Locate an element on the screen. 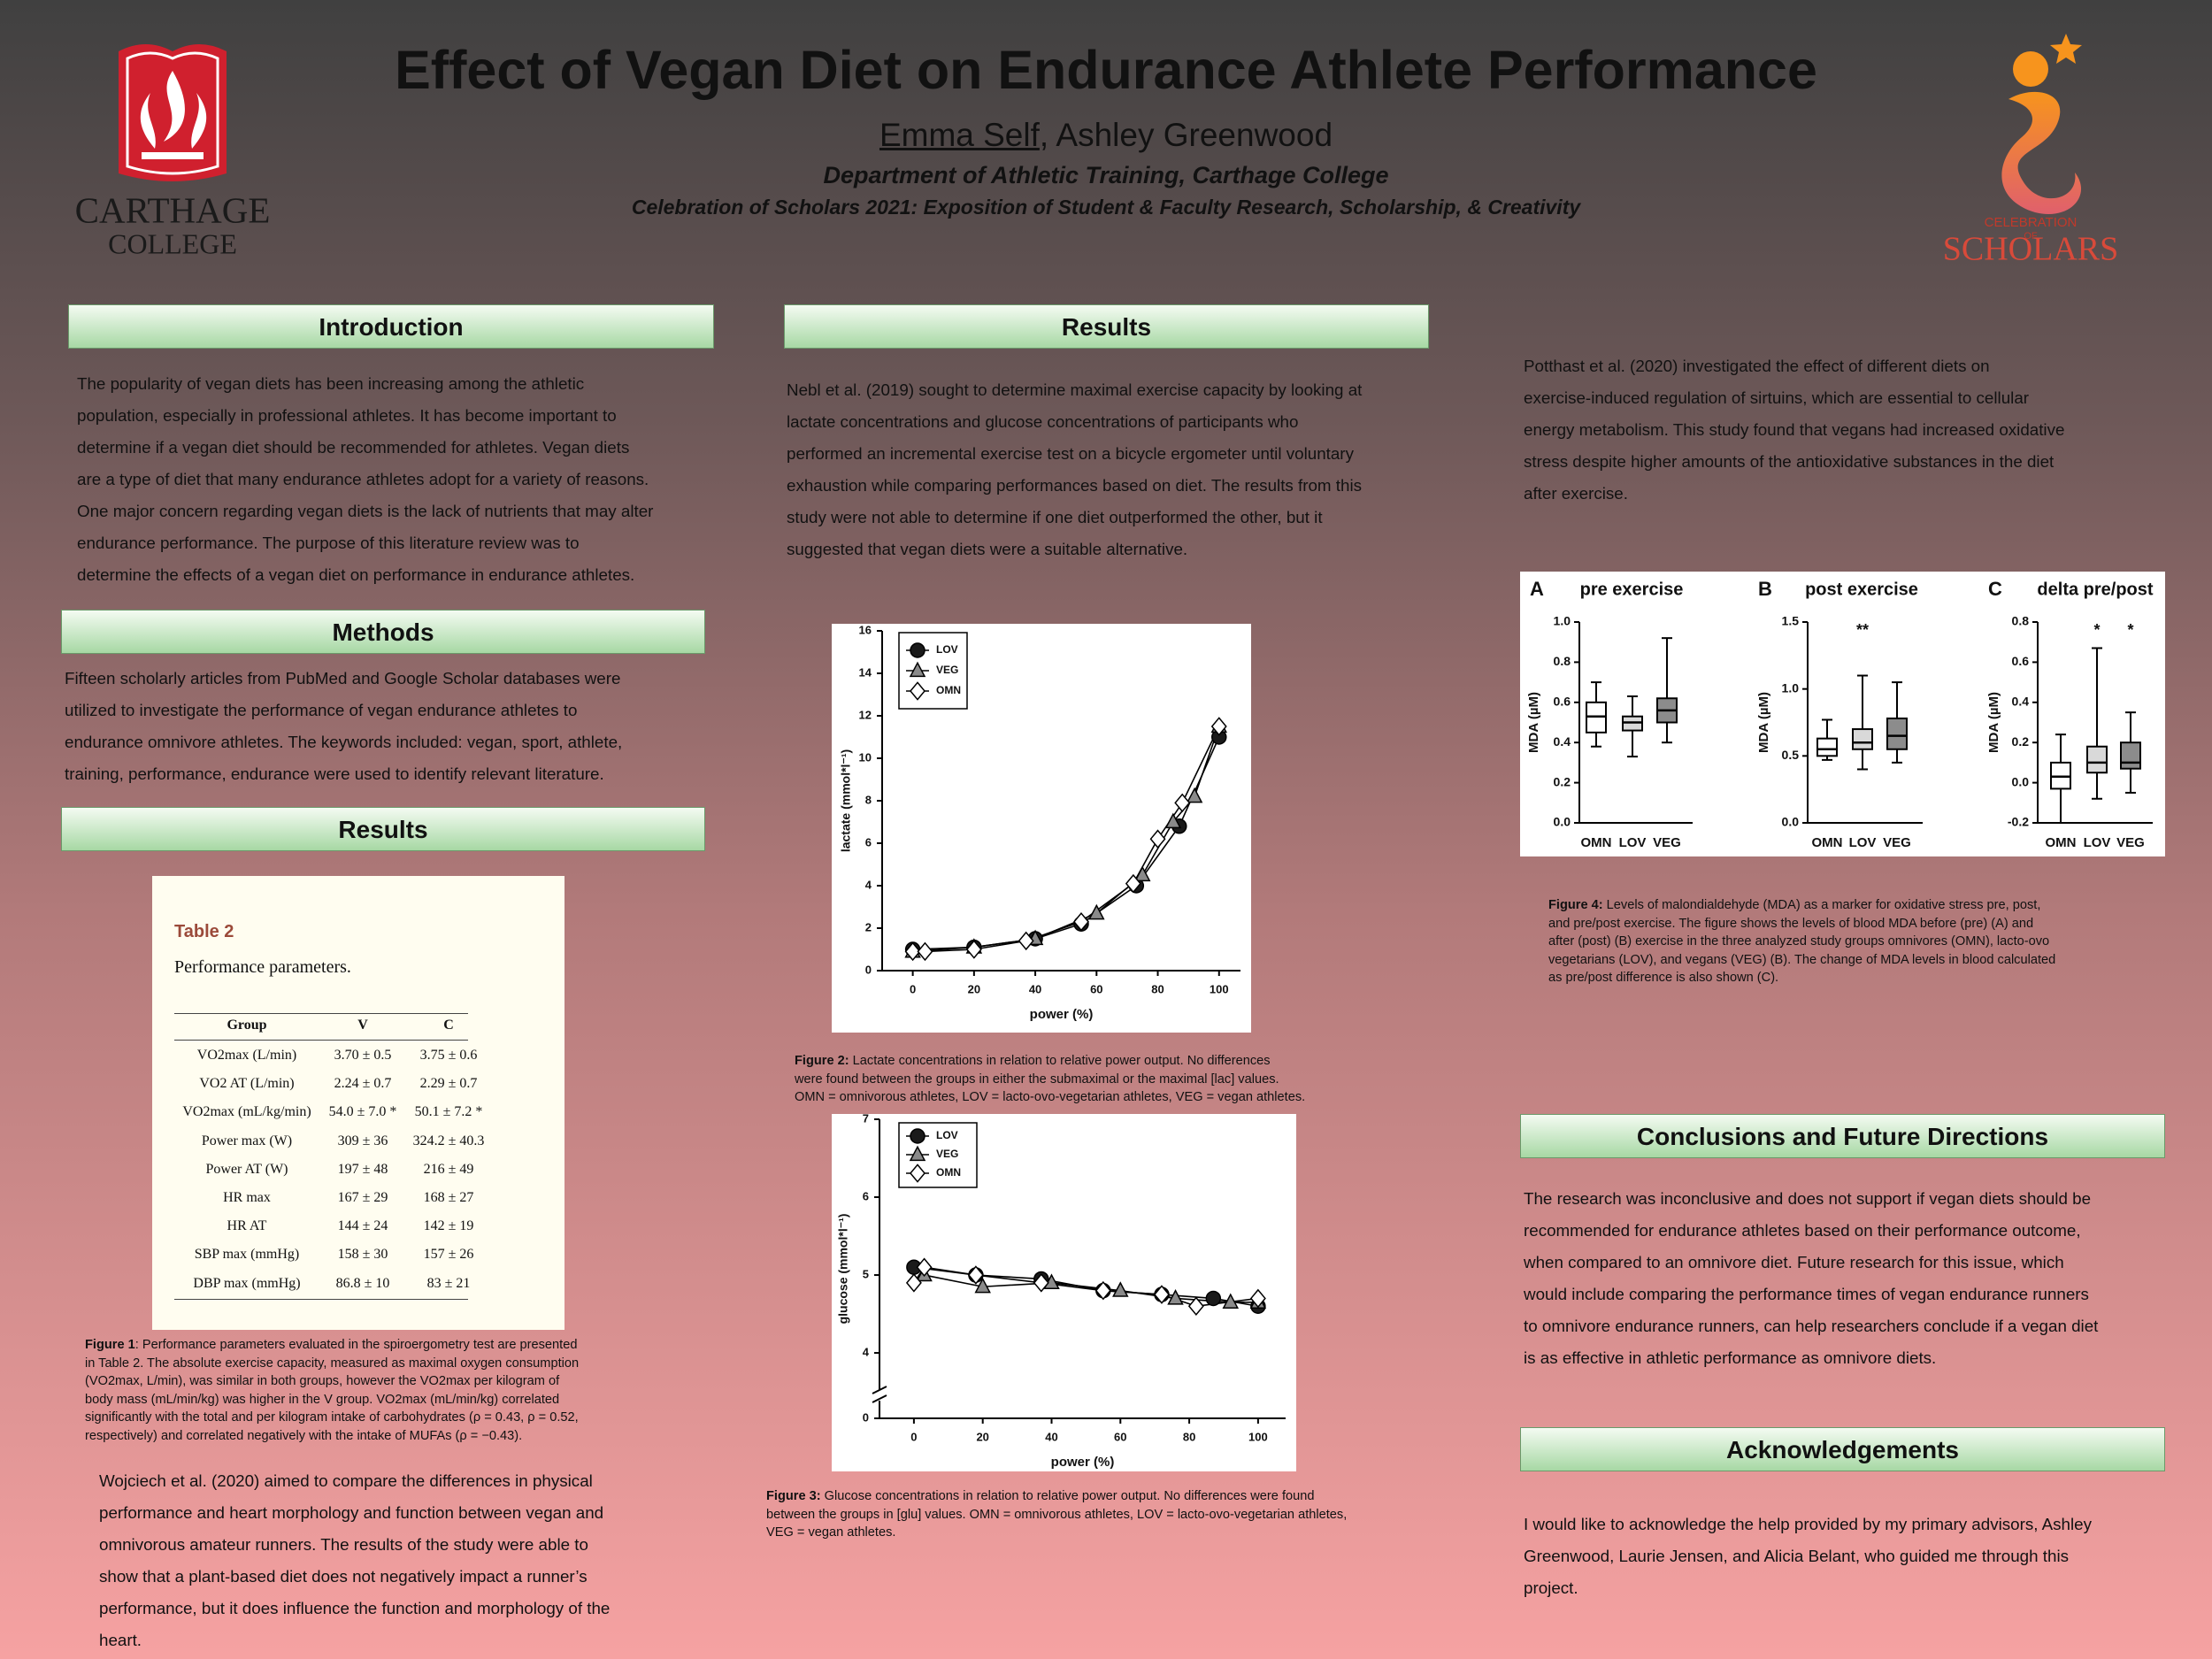  table-cell: 197 ± 48 is located at coordinates (363, 1169).